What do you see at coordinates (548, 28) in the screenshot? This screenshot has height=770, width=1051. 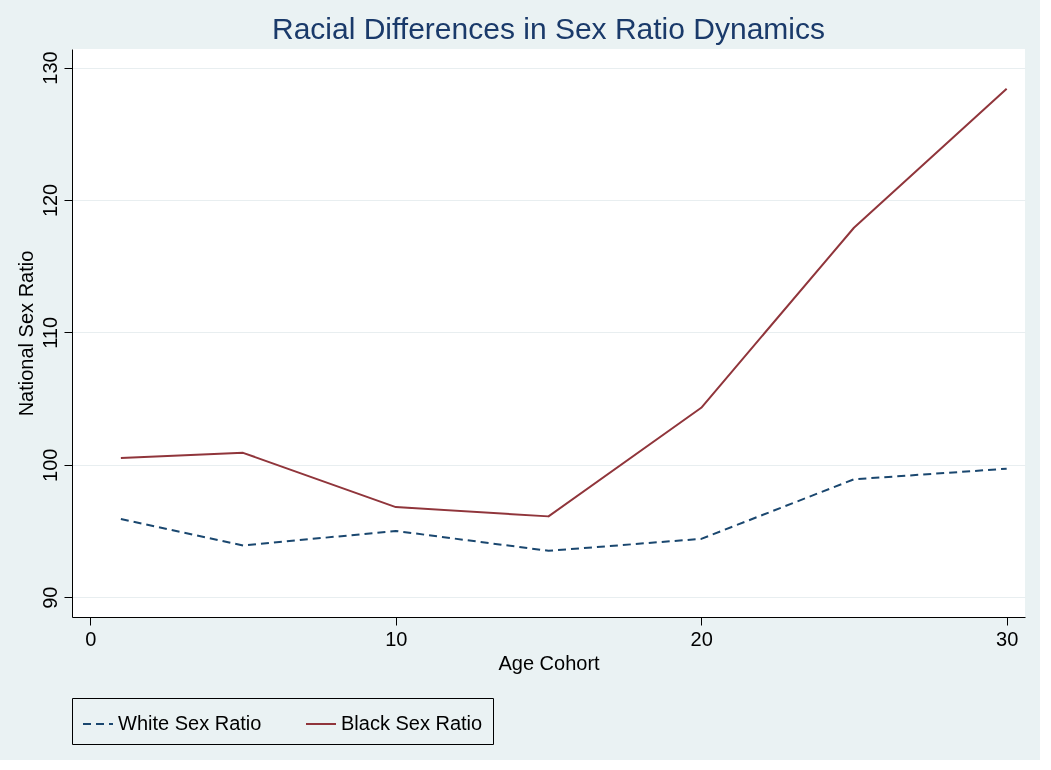 I see `chart-title: Racial Differences in Sex Ratio Dynamics` at bounding box center [548, 28].